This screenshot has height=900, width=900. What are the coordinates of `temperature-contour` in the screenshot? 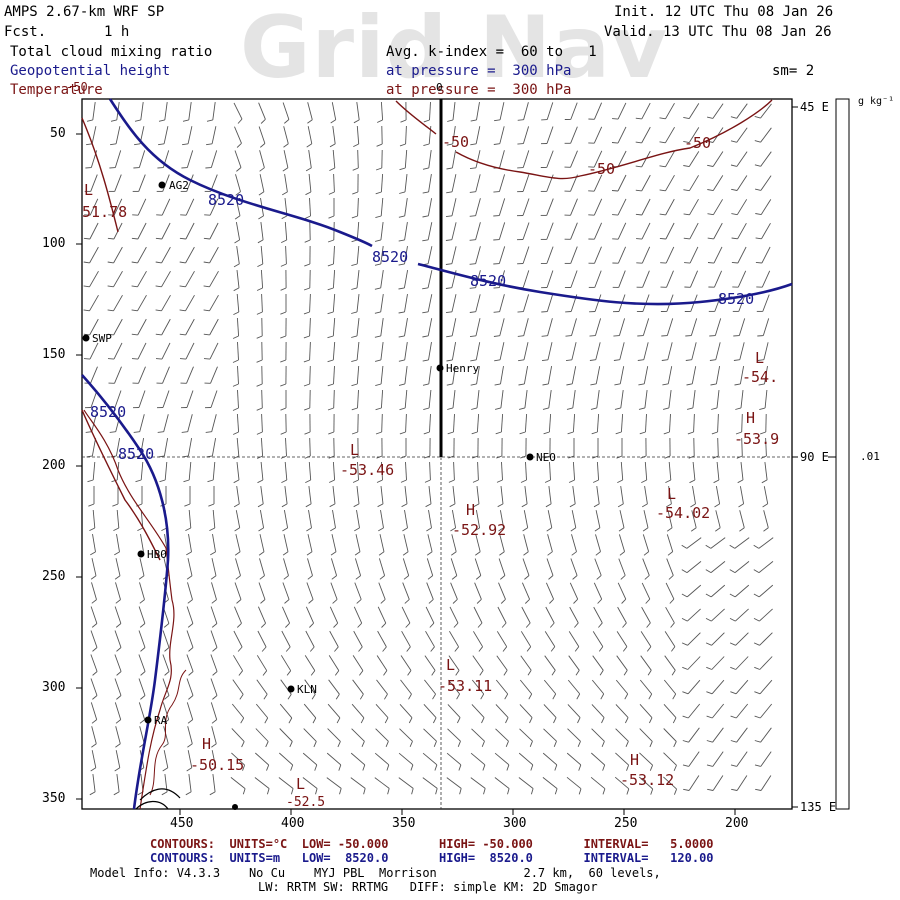 It's located at (614, 139).